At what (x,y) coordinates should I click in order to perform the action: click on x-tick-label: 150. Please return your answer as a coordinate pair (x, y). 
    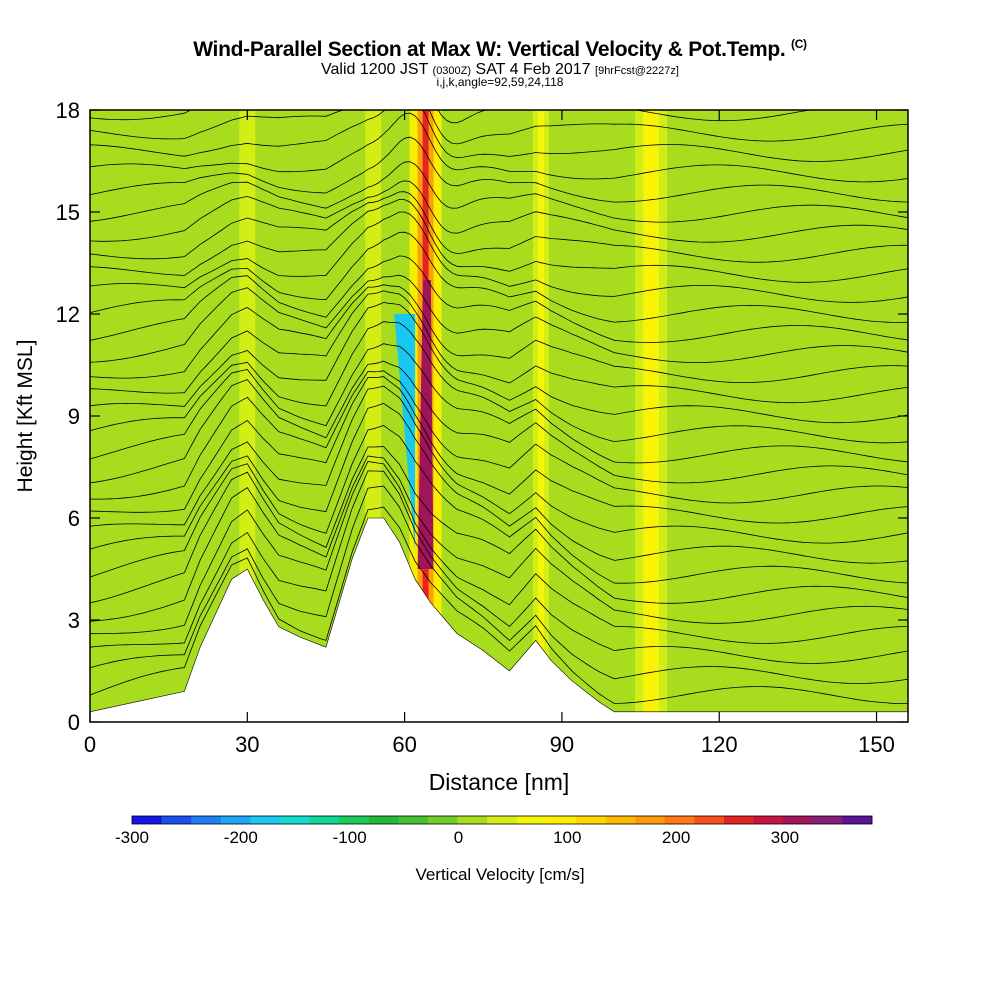
    Looking at the image, I should click on (876, 744).